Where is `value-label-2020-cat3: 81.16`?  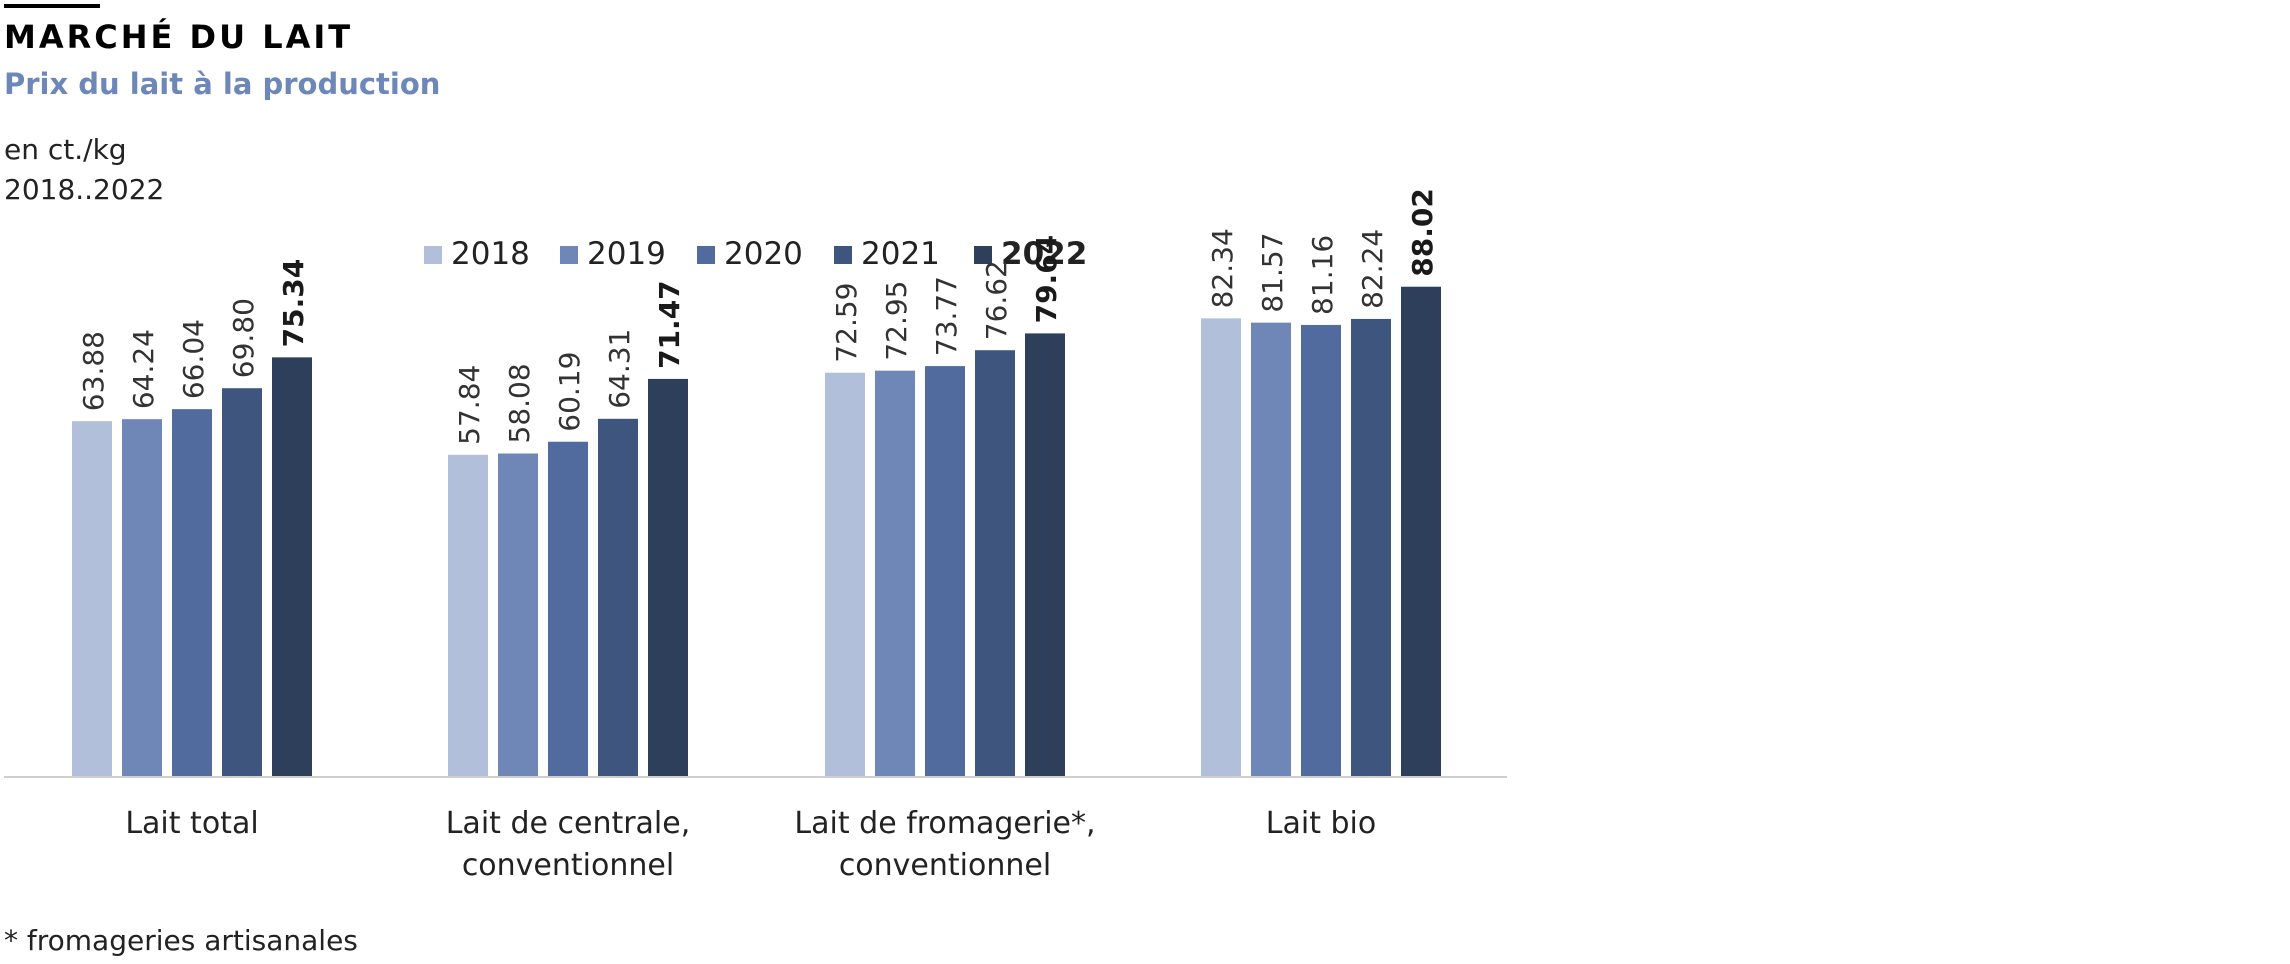
value-label-2020-cat3: 81.16 is located at coordinates (1322, 275).